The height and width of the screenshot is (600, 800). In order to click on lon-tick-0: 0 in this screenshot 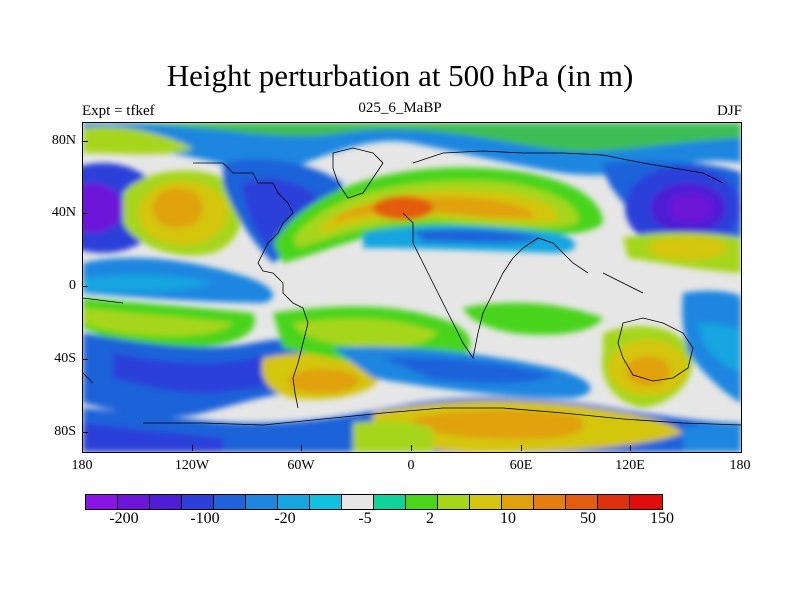, I will do `click(411, 465)`.